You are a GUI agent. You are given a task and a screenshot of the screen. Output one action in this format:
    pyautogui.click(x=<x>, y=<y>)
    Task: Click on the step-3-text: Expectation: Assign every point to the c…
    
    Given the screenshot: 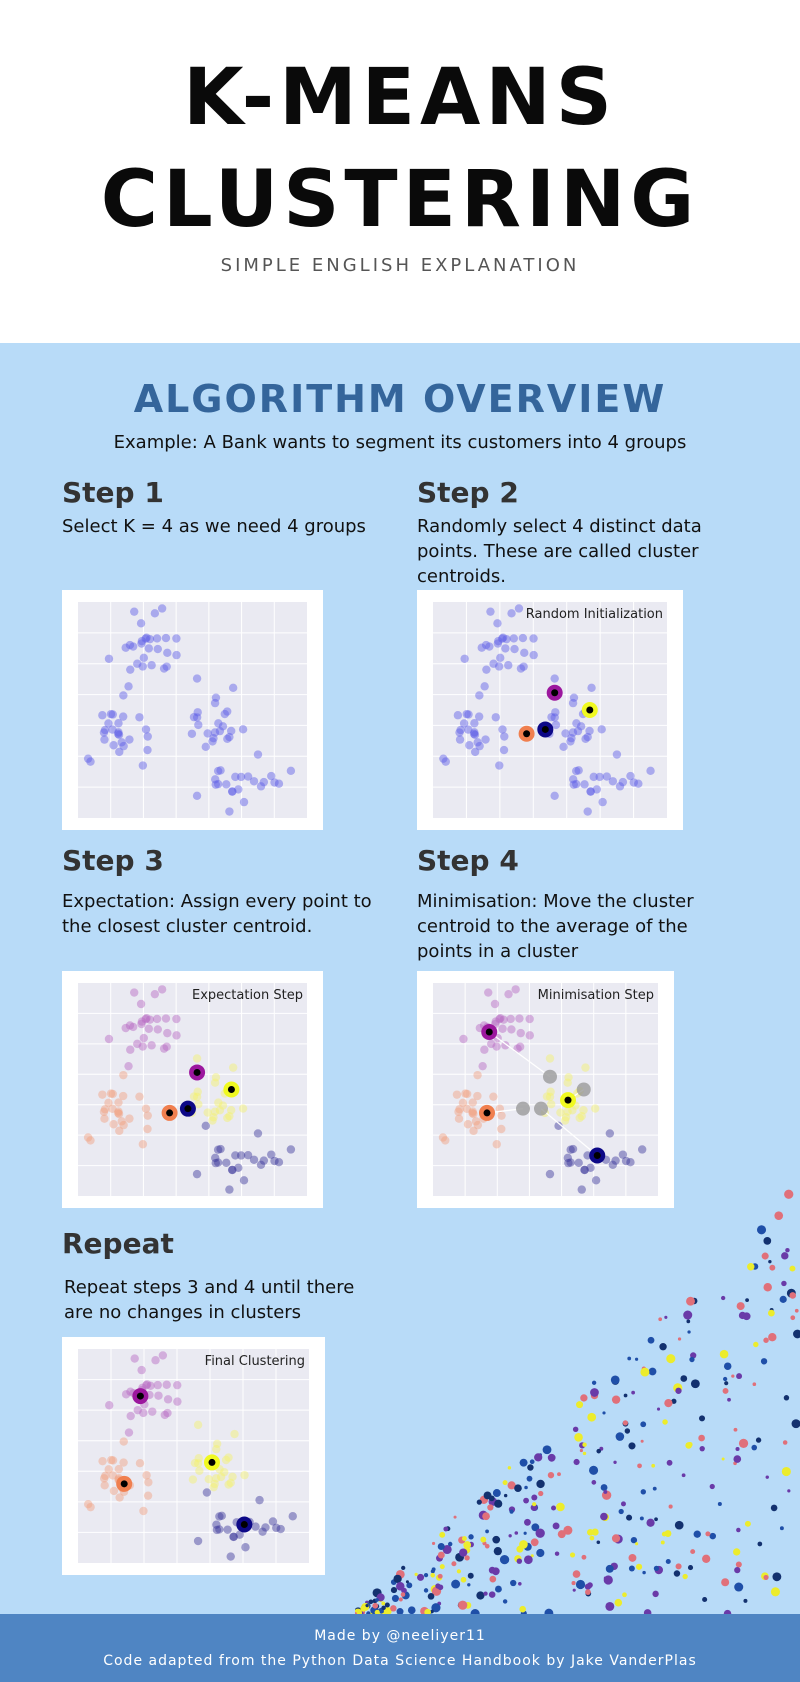 What is the action you would take?
    pyautogui.click(x=217, y=914)
    